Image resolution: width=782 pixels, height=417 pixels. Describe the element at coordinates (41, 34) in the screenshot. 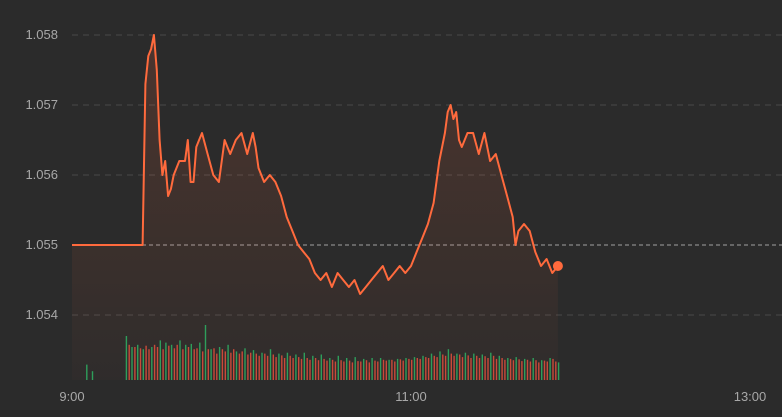

I see `y-tick-label: 1.058` at that location.